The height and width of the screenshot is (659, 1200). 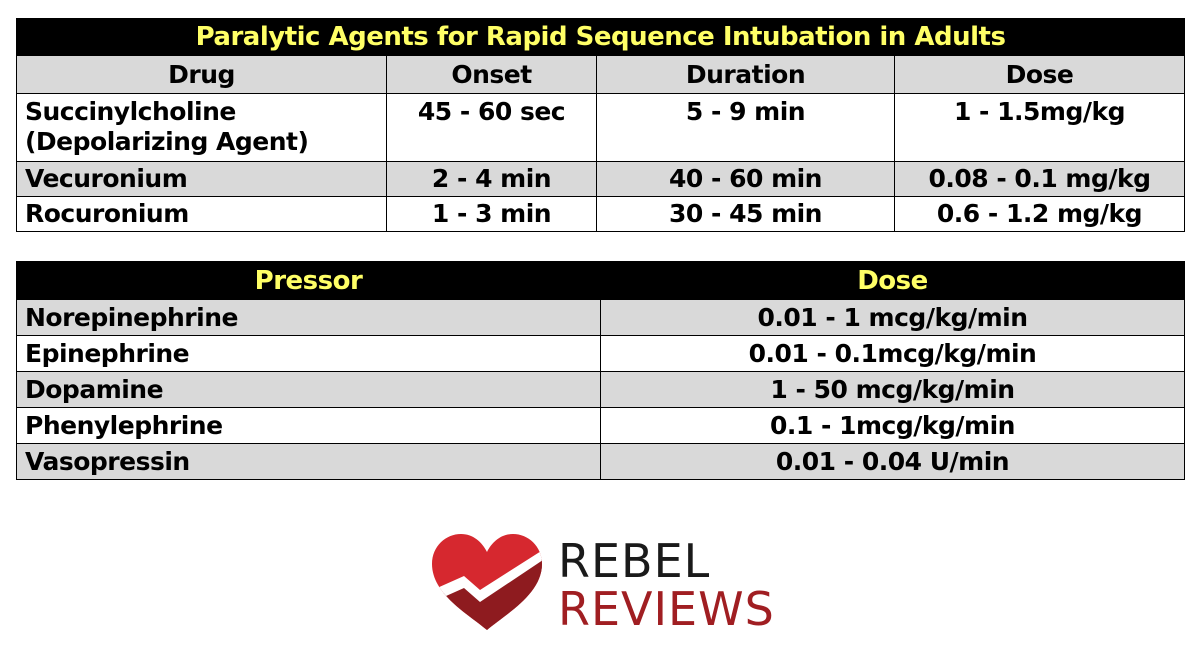 I want to click on table-header-row: Drug Onset Duration Dose, so click(x=600, y=74).